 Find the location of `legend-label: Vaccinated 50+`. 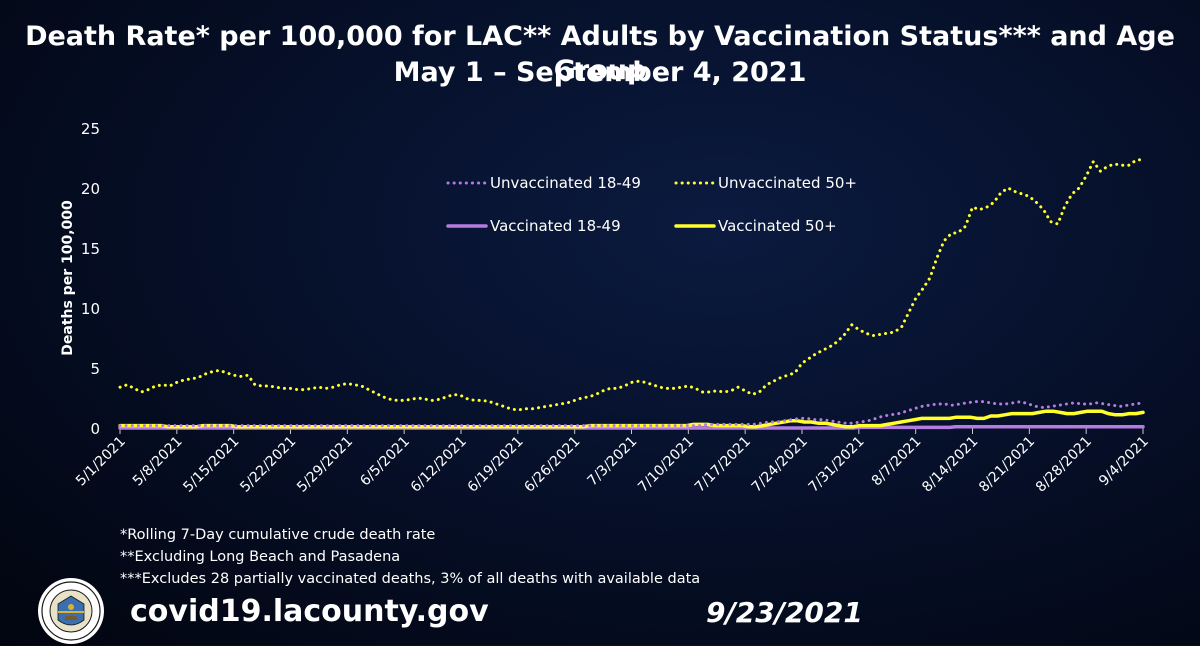

legend-label: Vaccinated 50+ is located at coordinates (777, 226).